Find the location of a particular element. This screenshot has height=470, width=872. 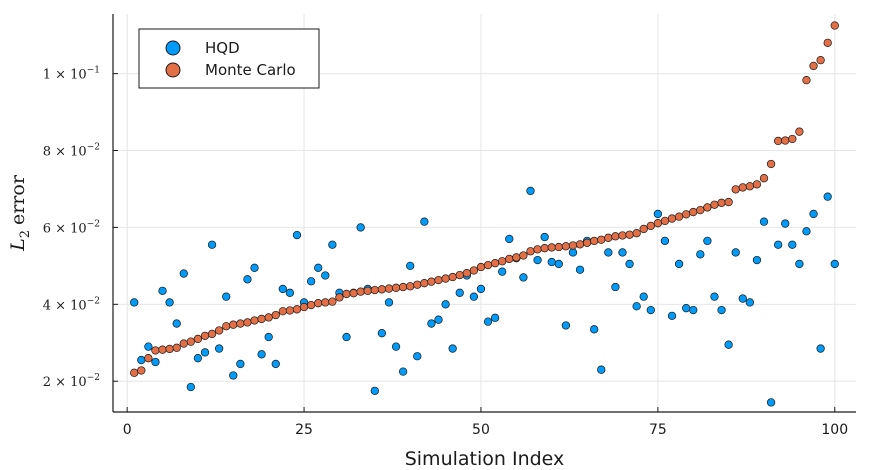

x-tick-labels: 0 25 50 75 100 is located at coordinates (485, 422).